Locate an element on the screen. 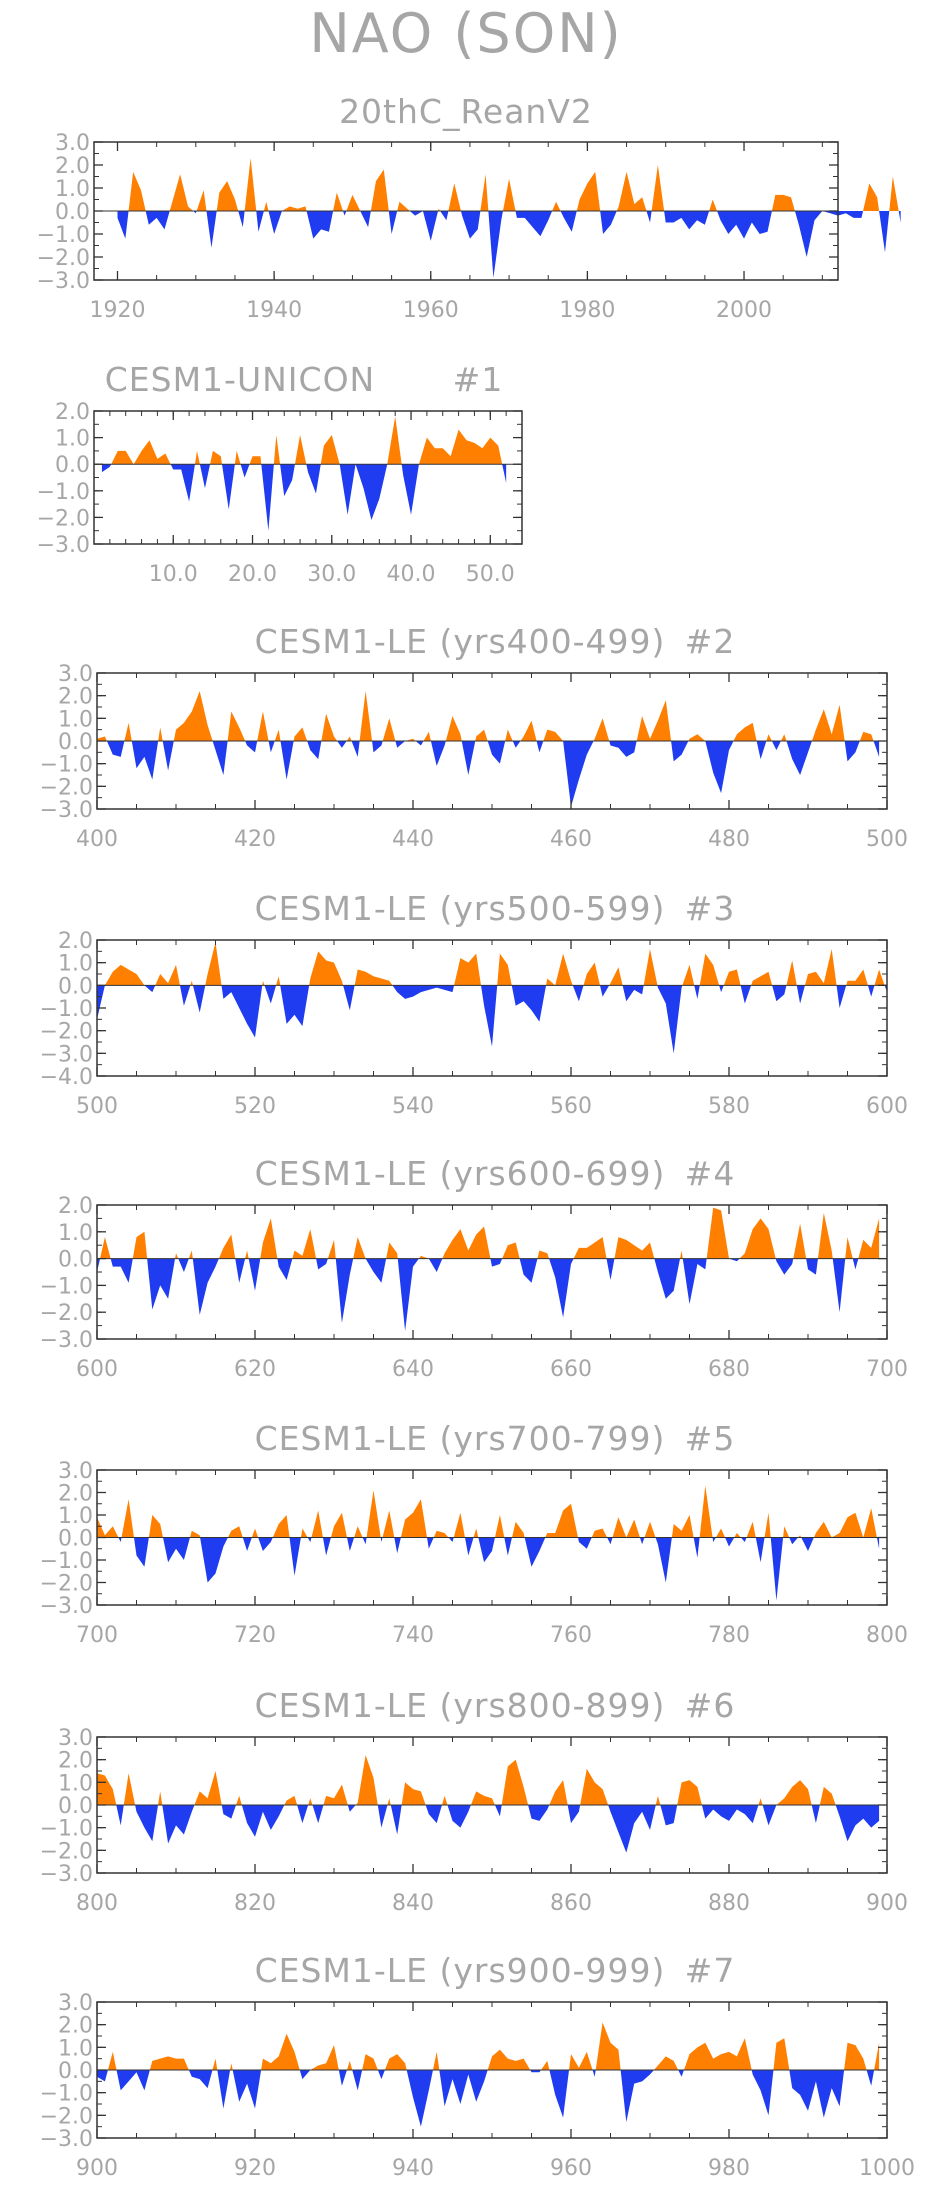  x-tick-label: 920 is located at coordinates (255, 2168).